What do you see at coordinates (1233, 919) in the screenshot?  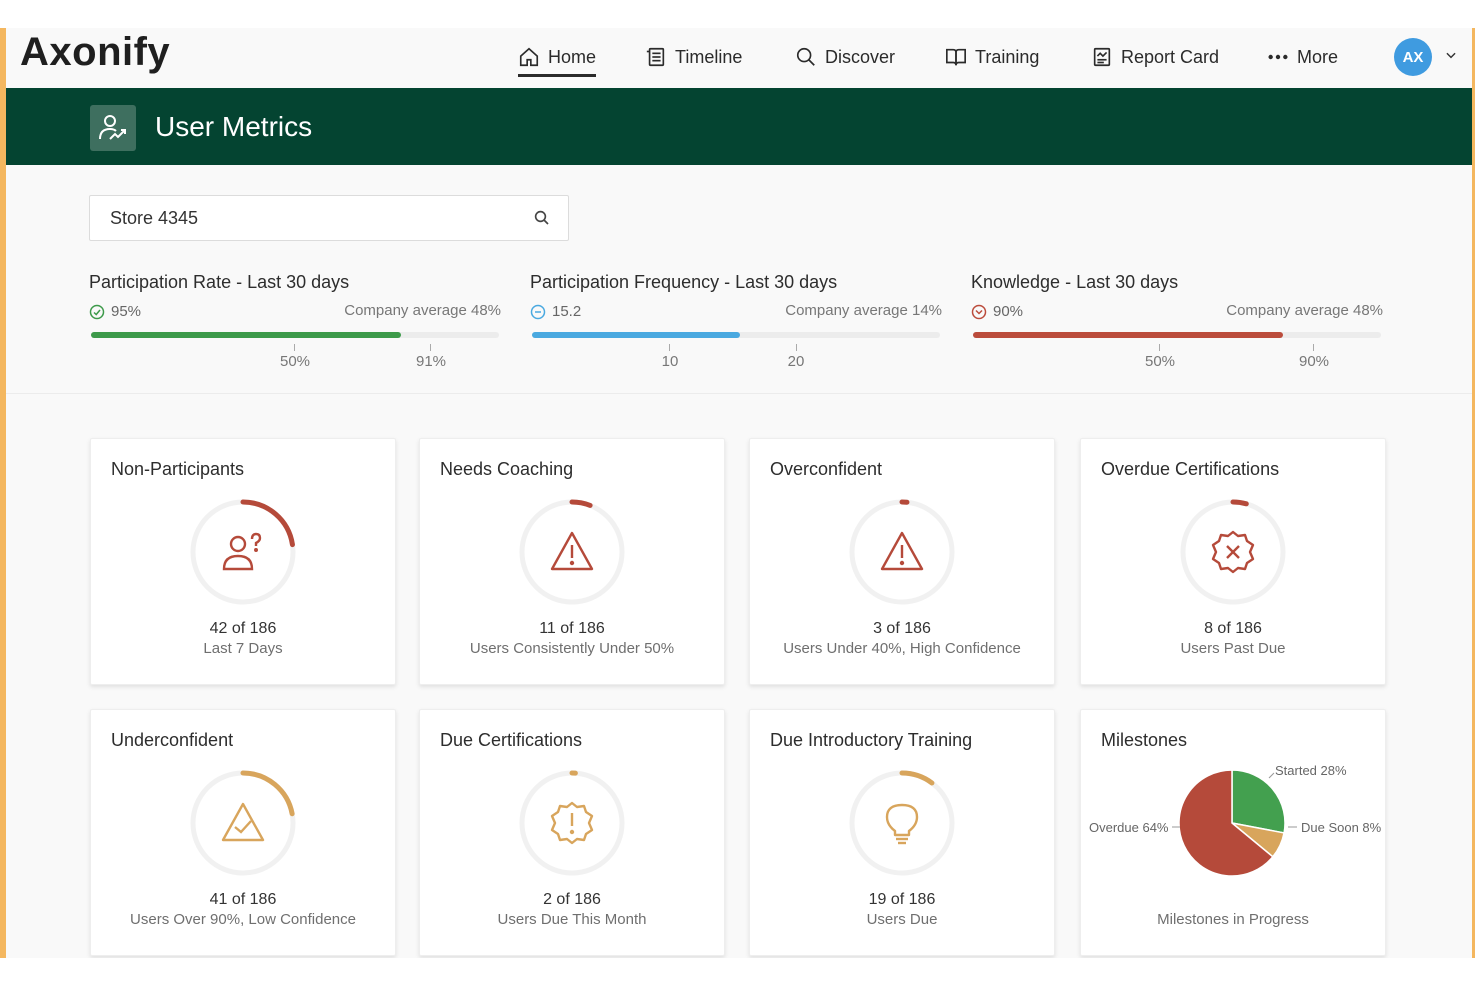 I see `milestones-caption: Milestones in Progress` at bounding box center [1233, 919].